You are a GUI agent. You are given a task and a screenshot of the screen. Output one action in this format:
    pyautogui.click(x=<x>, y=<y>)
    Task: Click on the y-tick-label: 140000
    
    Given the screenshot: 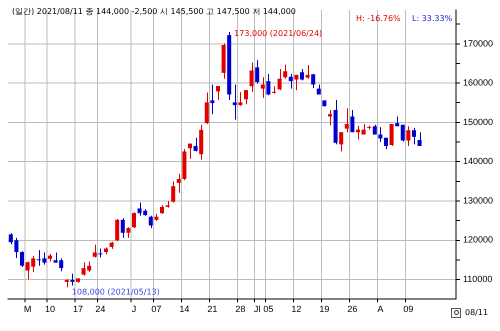 What is the action you would take?
    pyautogui.click(x=478, y=161)
    